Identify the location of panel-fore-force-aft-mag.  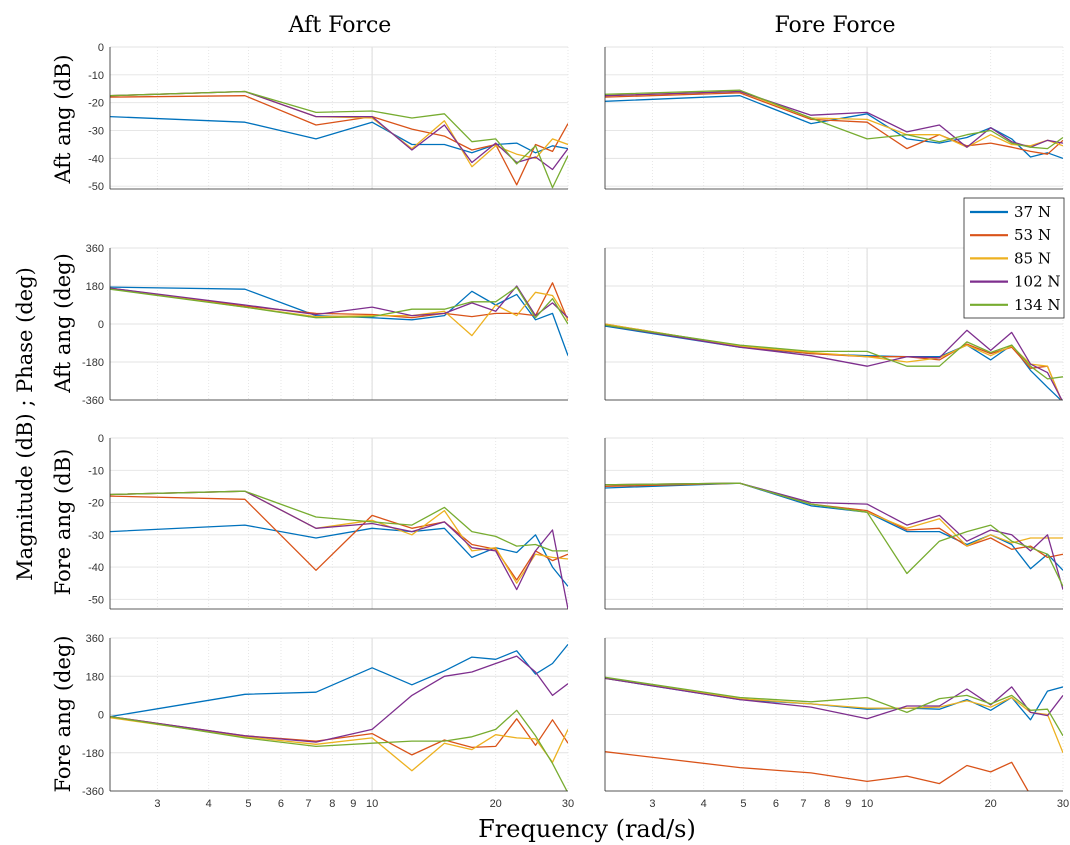
(834, 118).